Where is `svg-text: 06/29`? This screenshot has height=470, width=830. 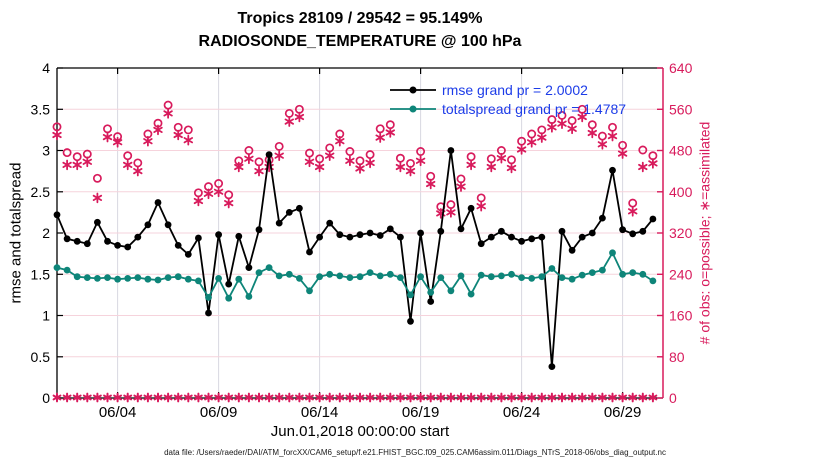
svg-text: 06/29 is located at coordinates (623, 412).